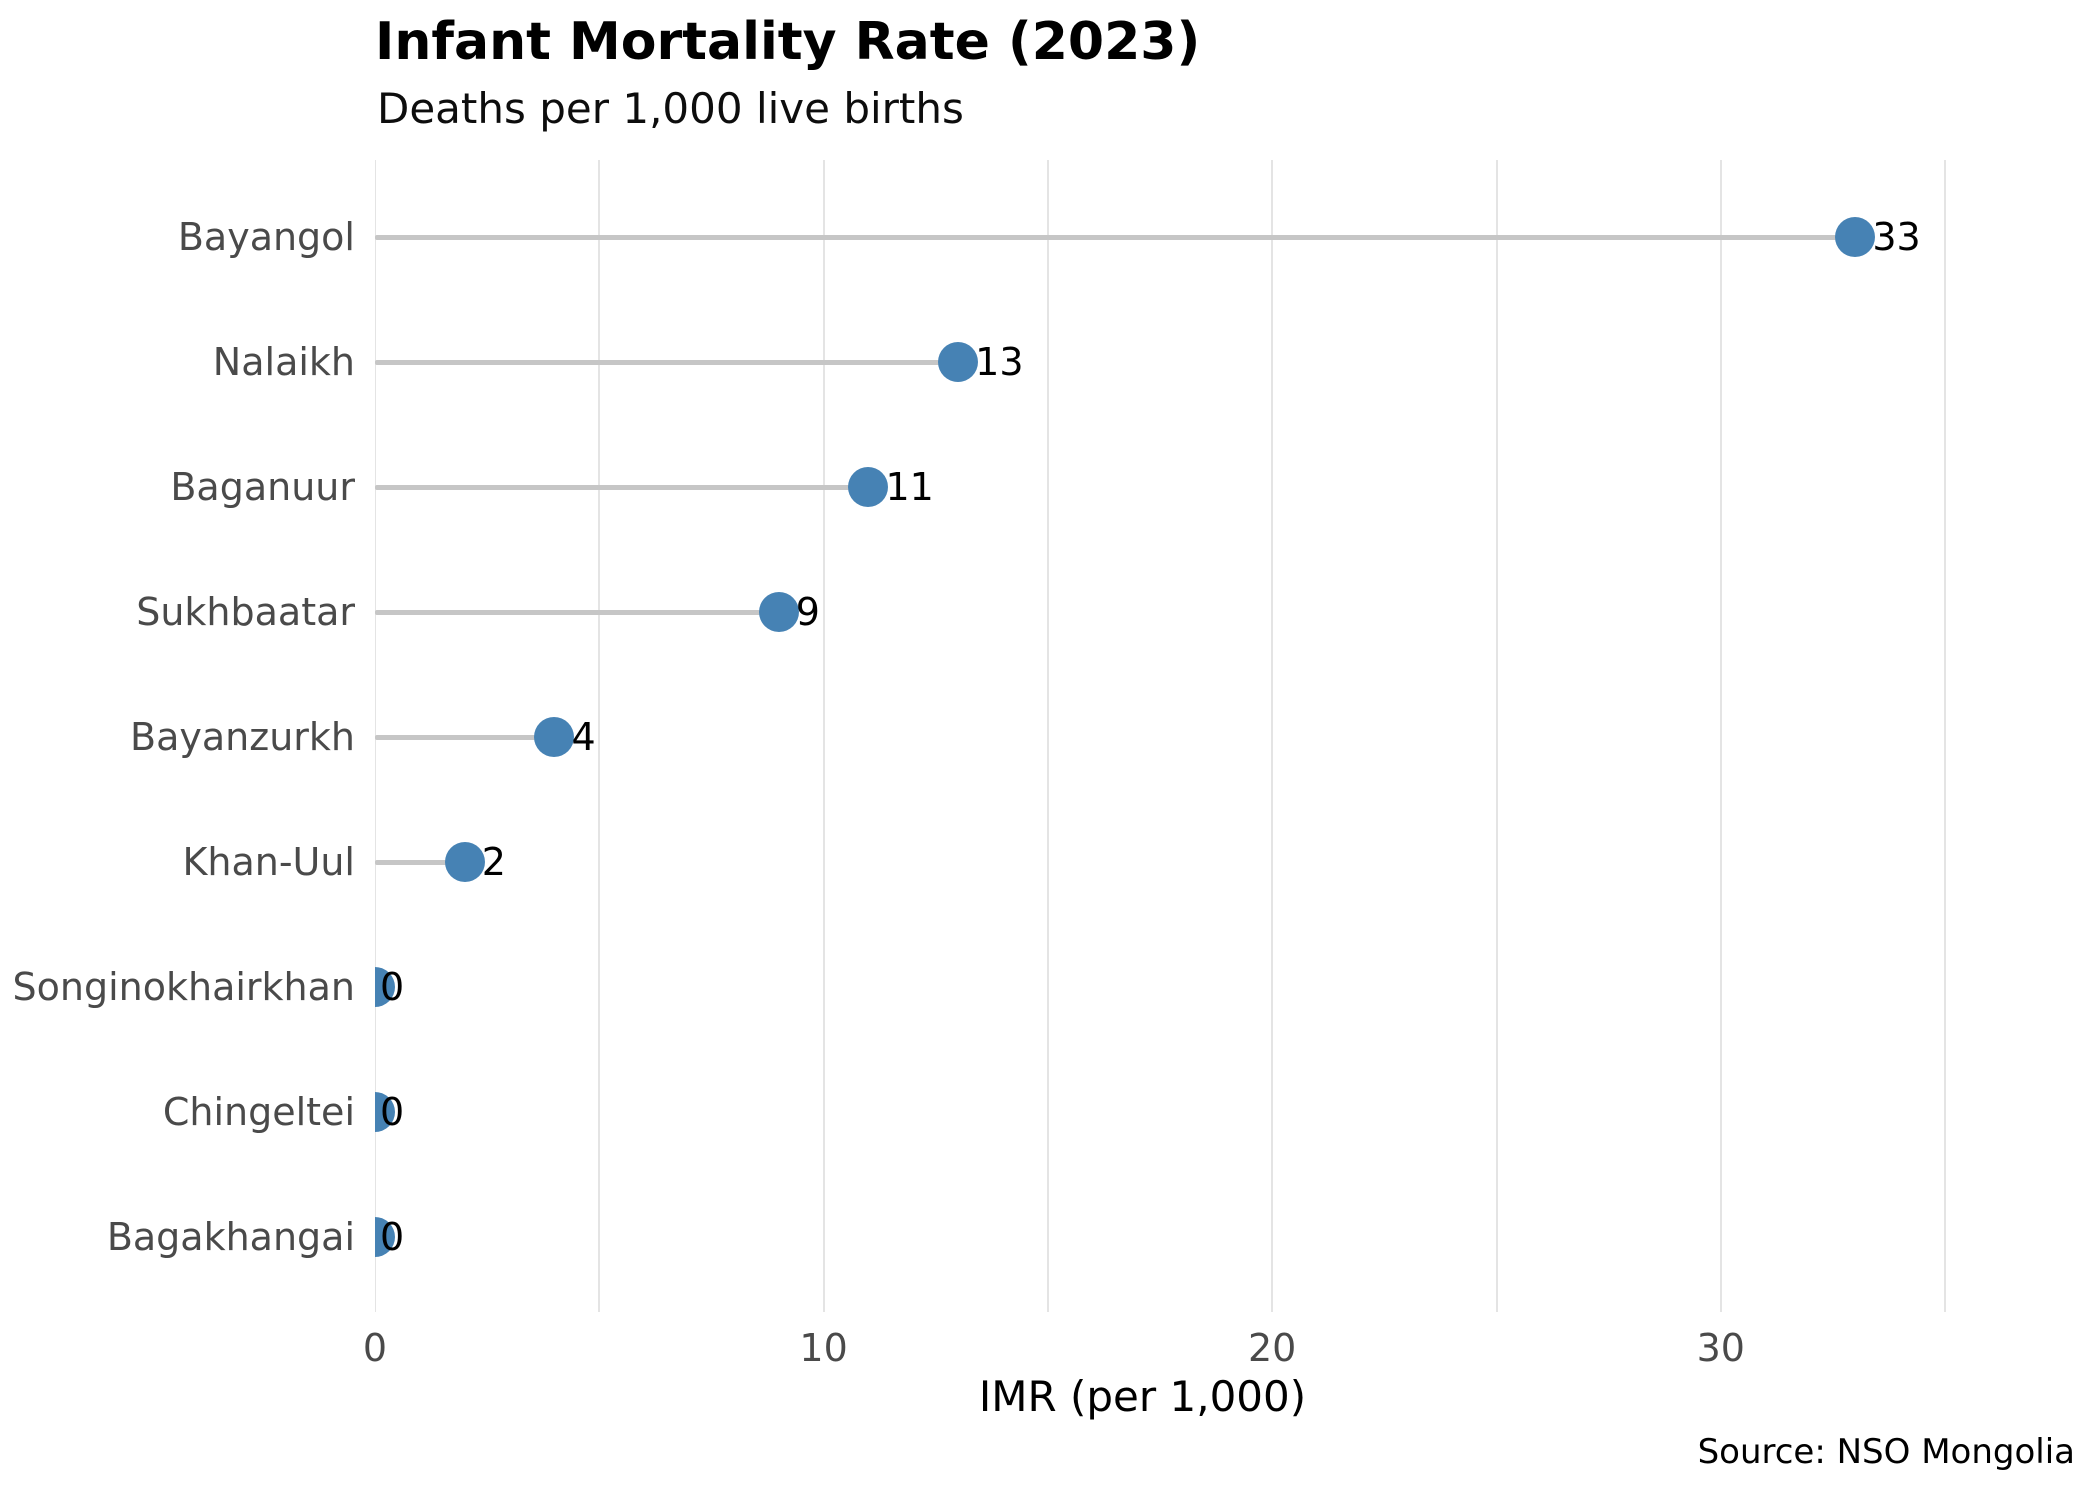 The height and width of the screenshot is (1500, 2100). Describe the element at coordinates (493, 862) in the screenshot. I see `value-label: 2` at that location.